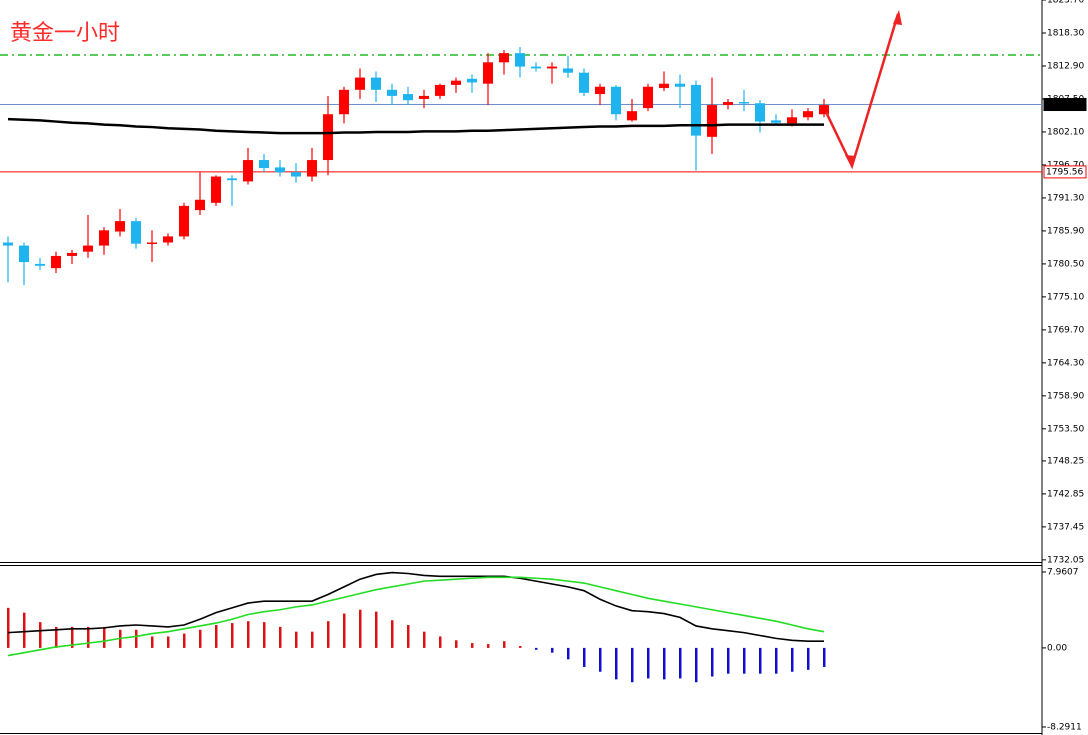 The width and height of the screenshot is (1088, 735). What do you see at coordinates (1063, 572) in the screenshot?
I see `y-tick-label: 7.9607` at bounding box center [1063, 572].